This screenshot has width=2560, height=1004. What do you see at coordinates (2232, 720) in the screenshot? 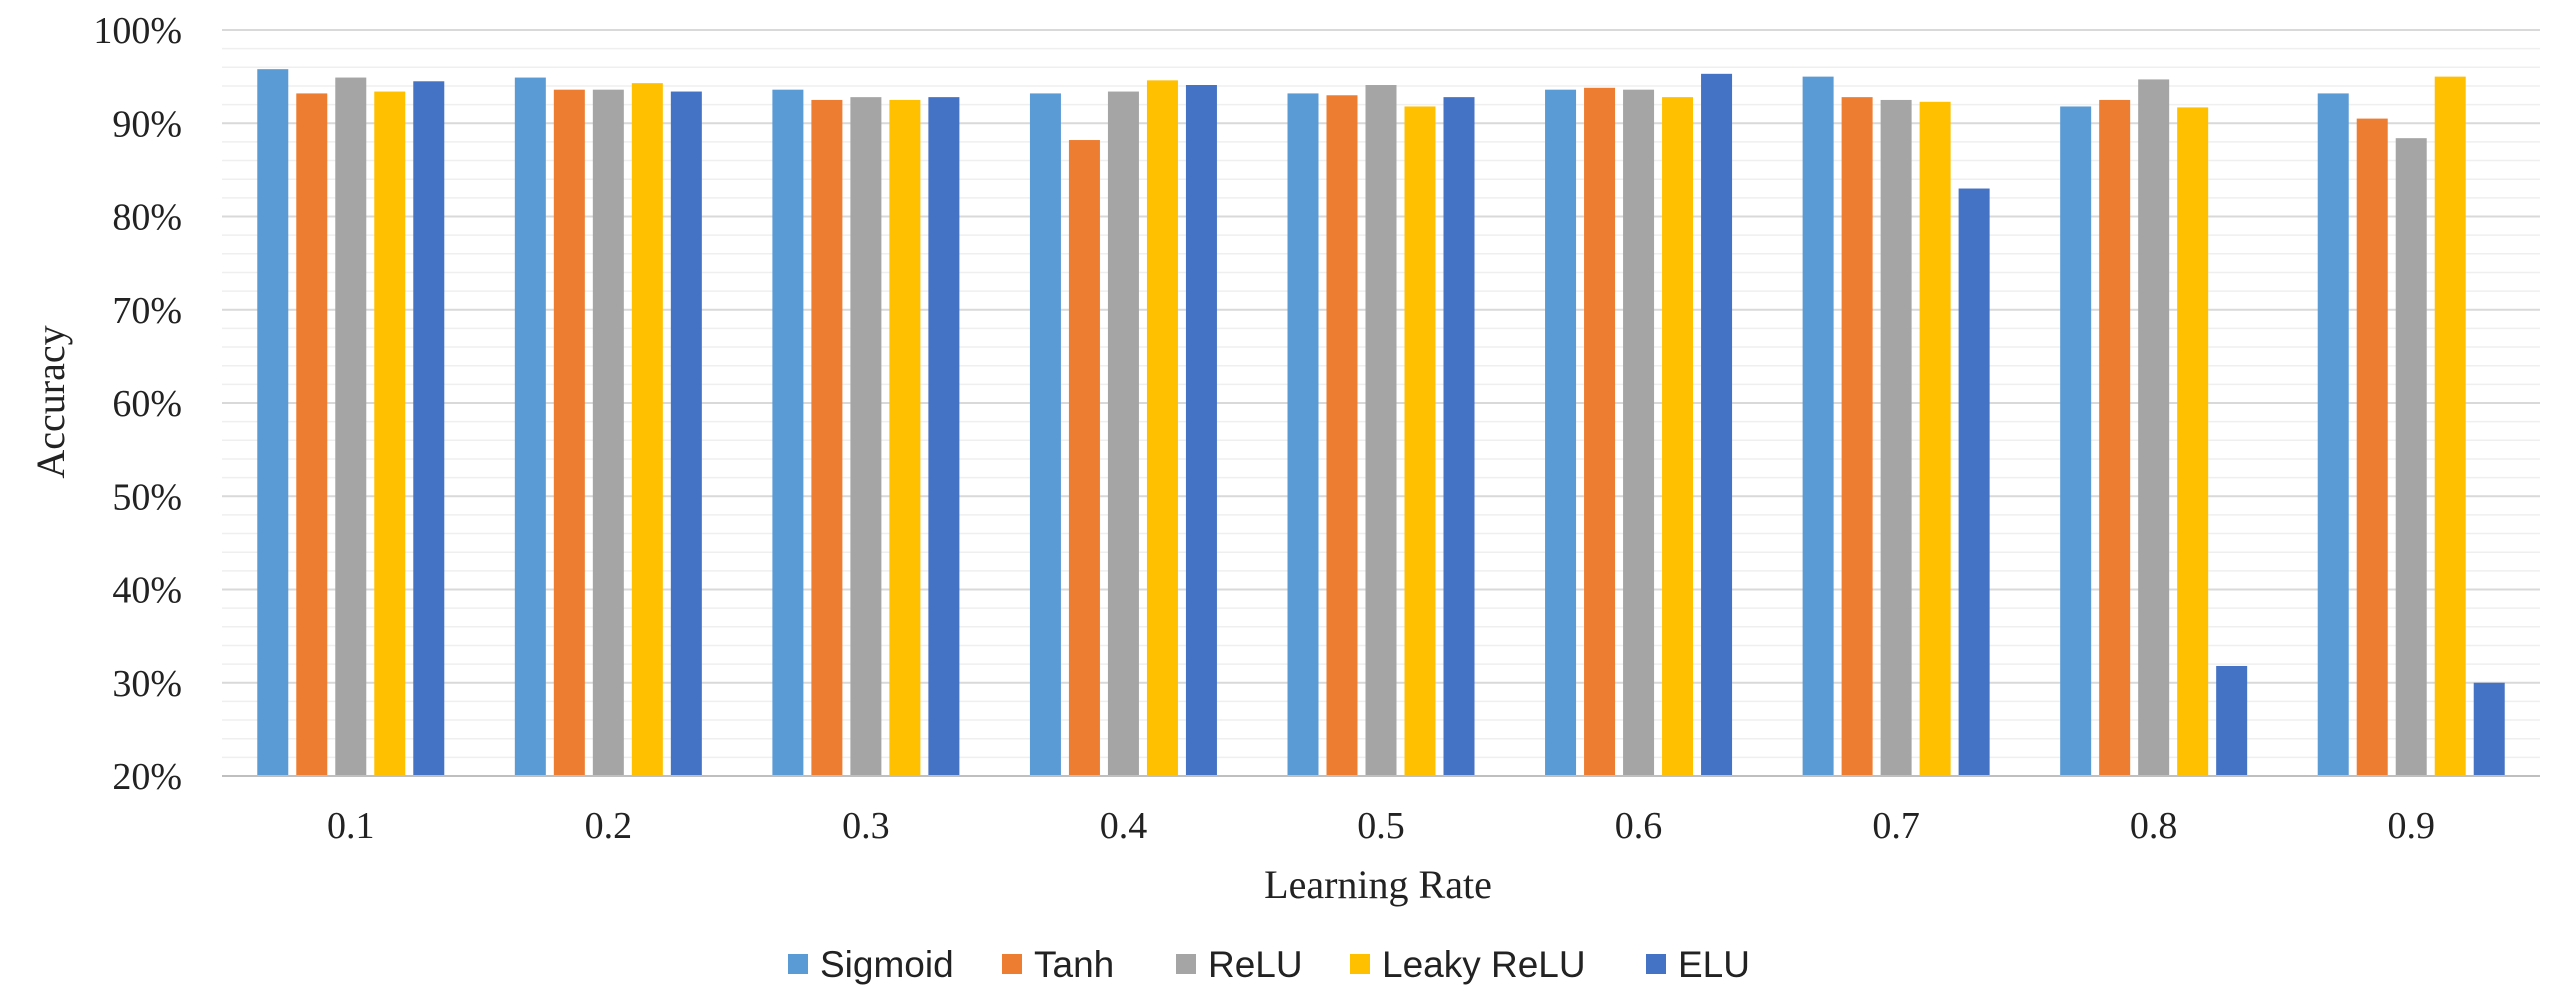
I see `bar-elu-0.8` at bounding box center [2232, 720].